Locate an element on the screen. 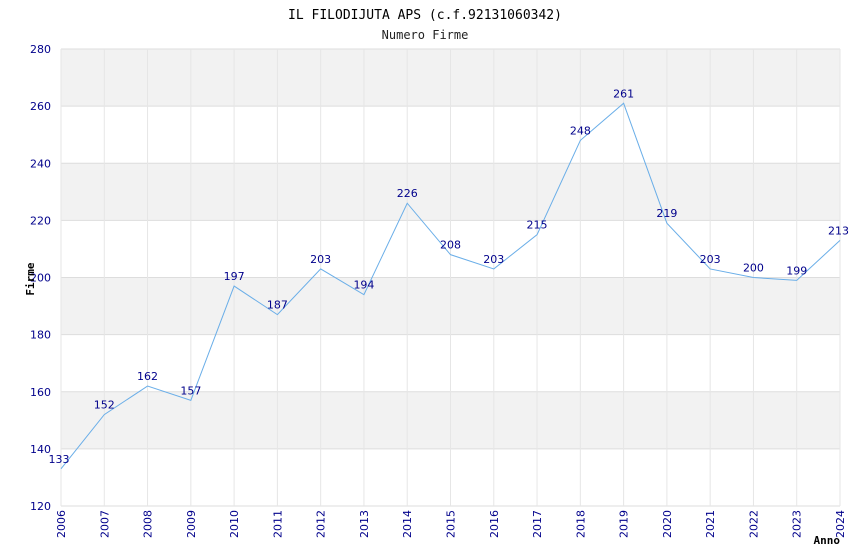 Image resolution: width=850 pixels, height=550 pixels. data-label: 157 is located at coordinates (190, 390).